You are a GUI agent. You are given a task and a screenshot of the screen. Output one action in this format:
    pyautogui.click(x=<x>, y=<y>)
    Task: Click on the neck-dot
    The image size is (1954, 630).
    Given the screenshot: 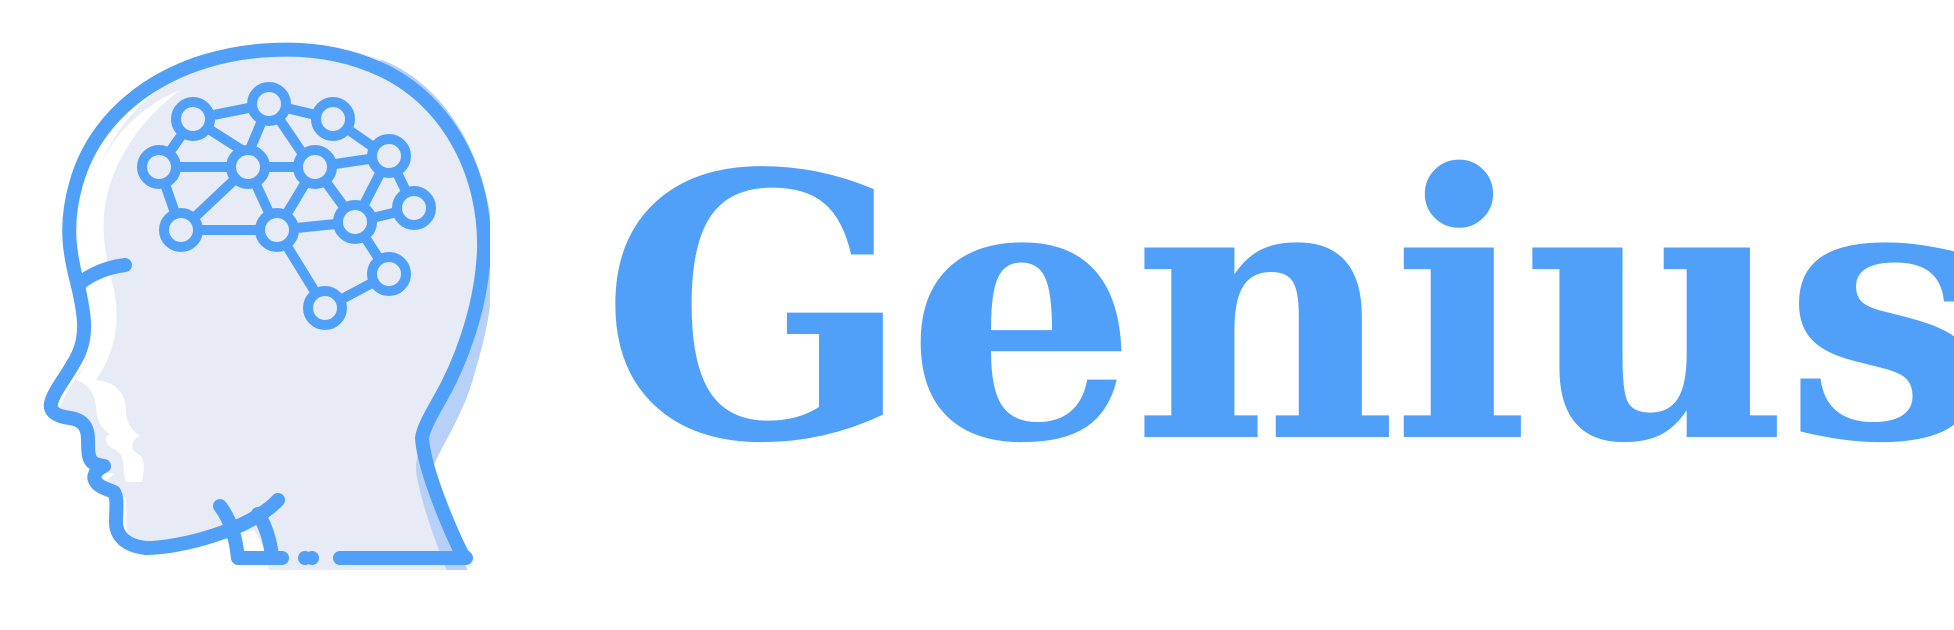 What is the action you would take?
    pyautogui.click(x=305, y=558)
    